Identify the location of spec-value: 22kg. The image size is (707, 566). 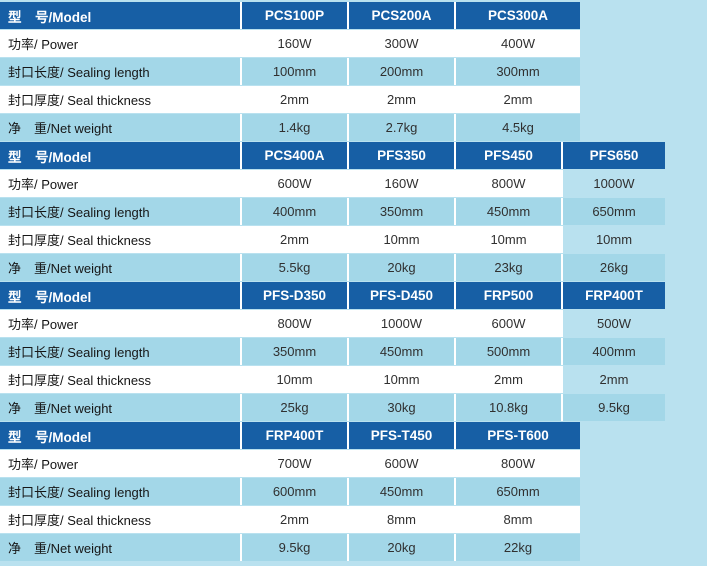
(517, 547).